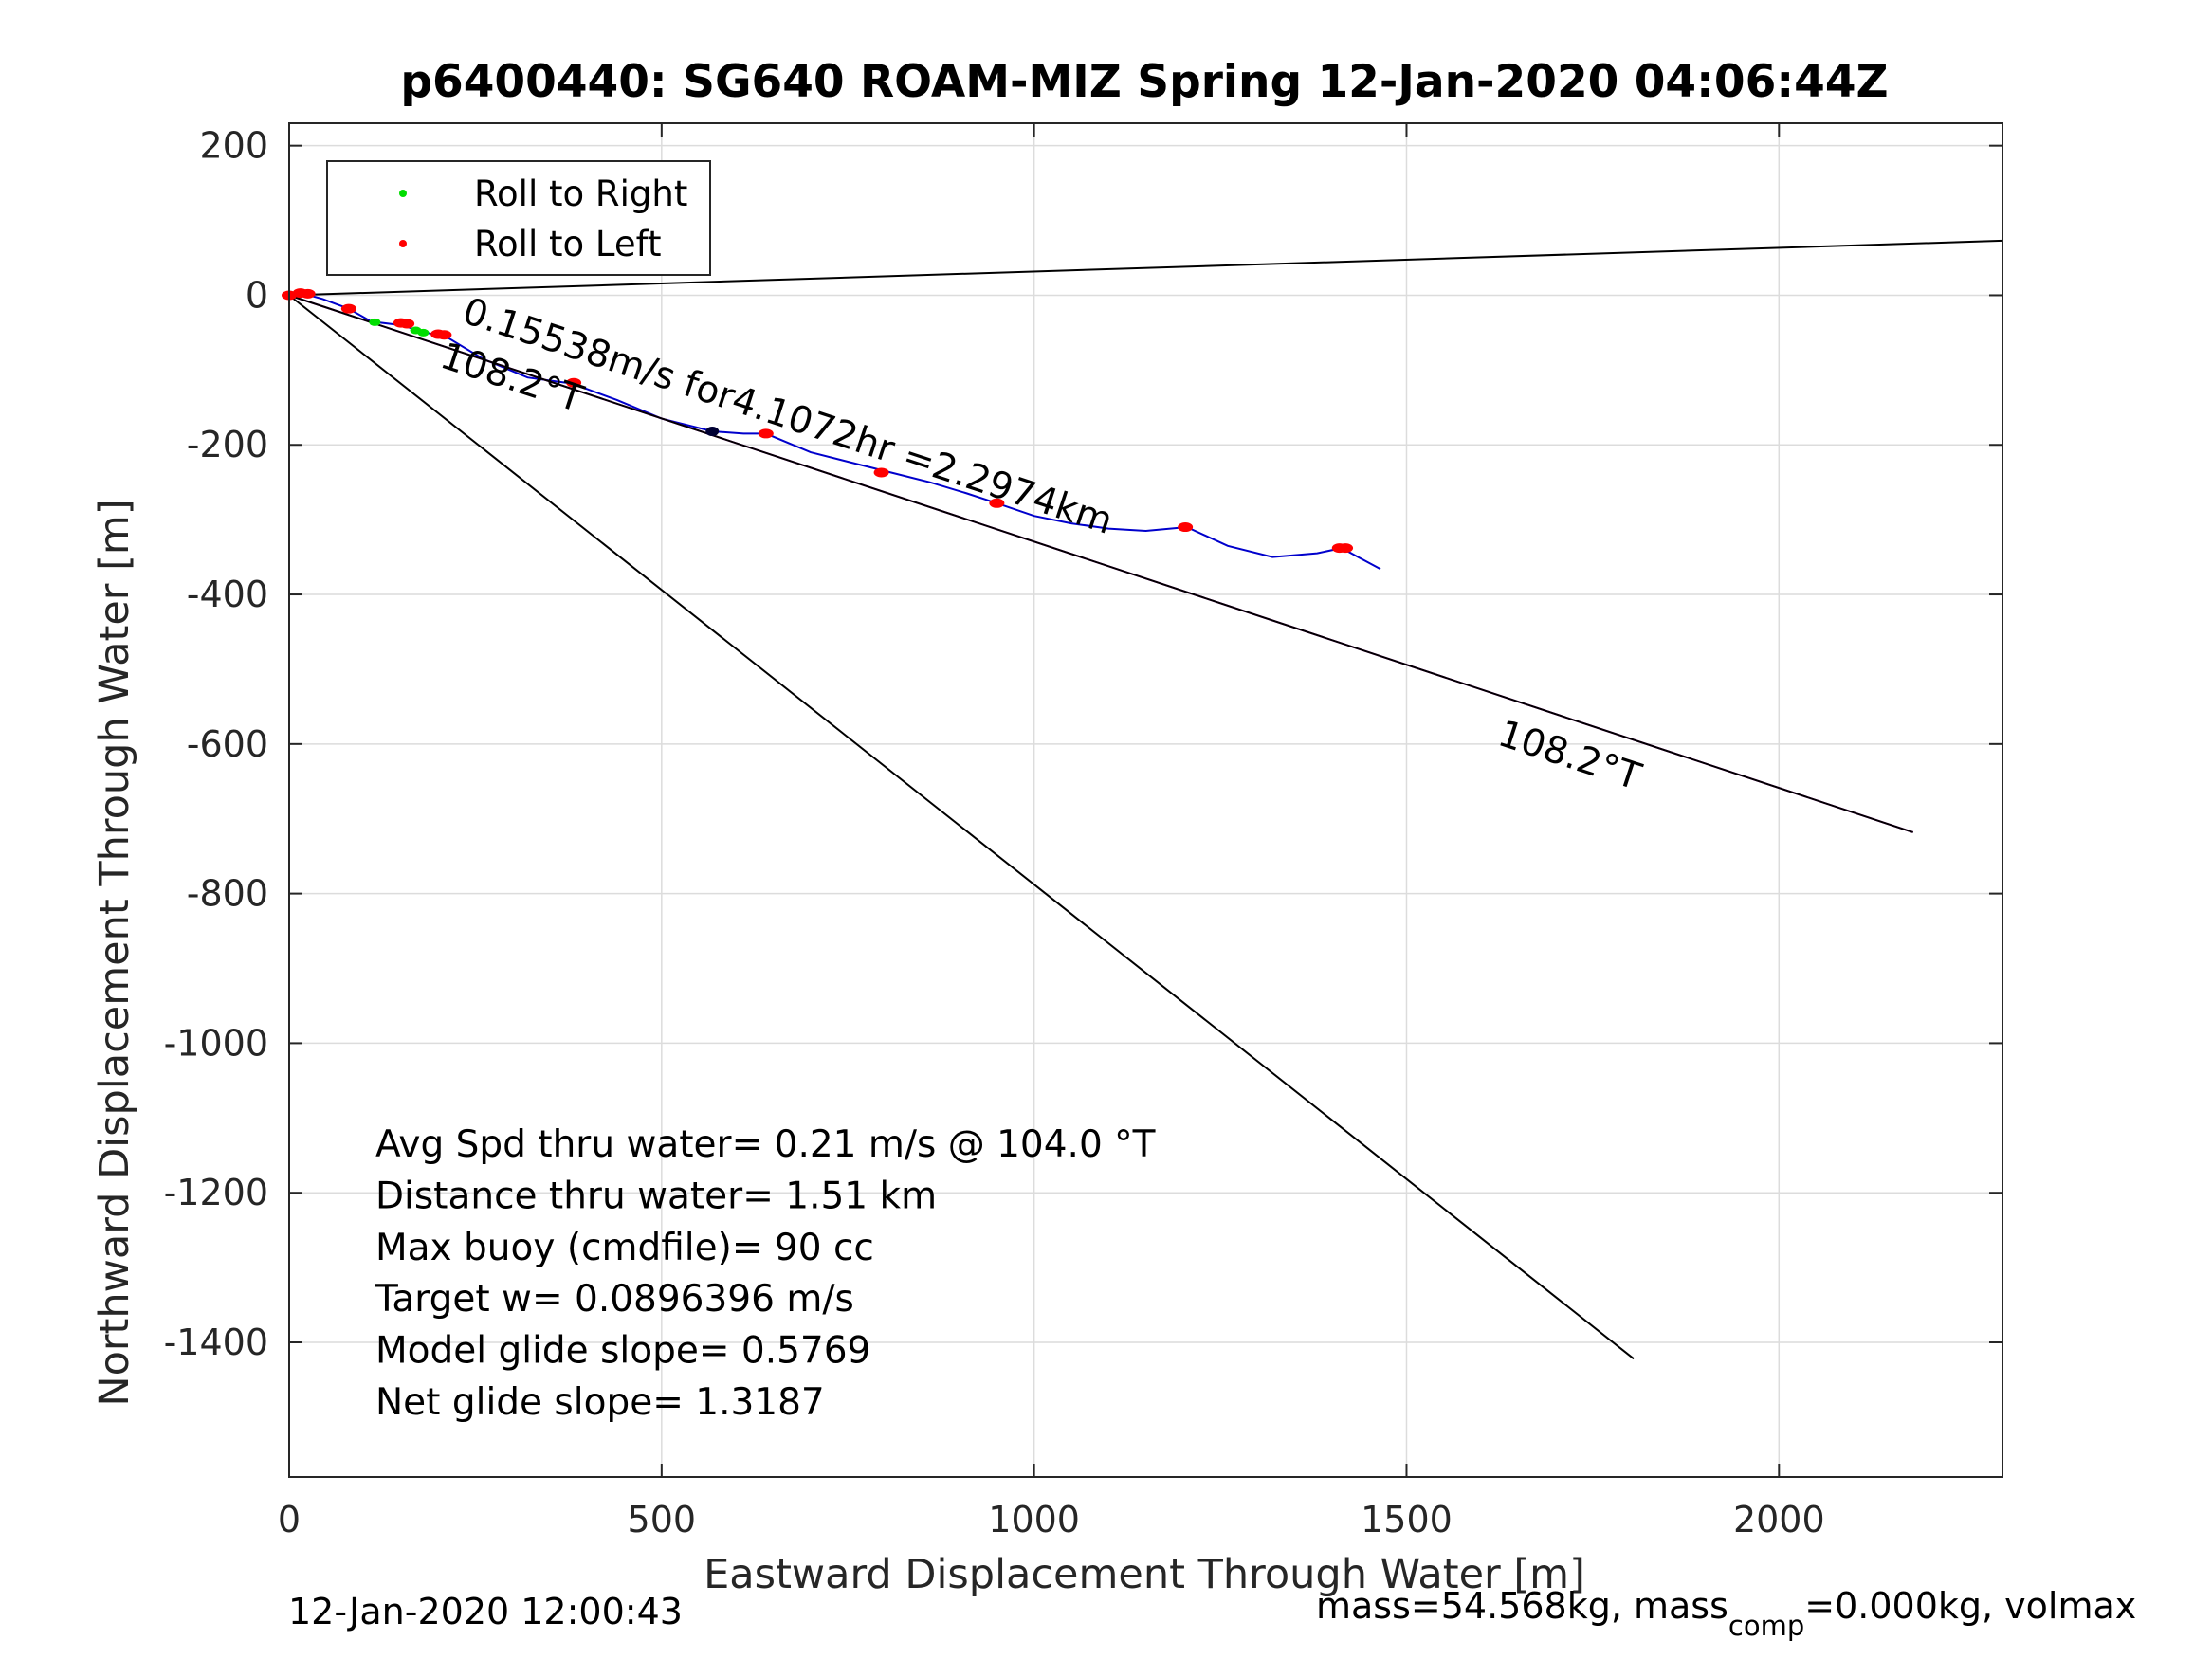 This screenshot has height=1659, width=2212. I want to click on legend-label: Roll to Left, so click(568, 244).